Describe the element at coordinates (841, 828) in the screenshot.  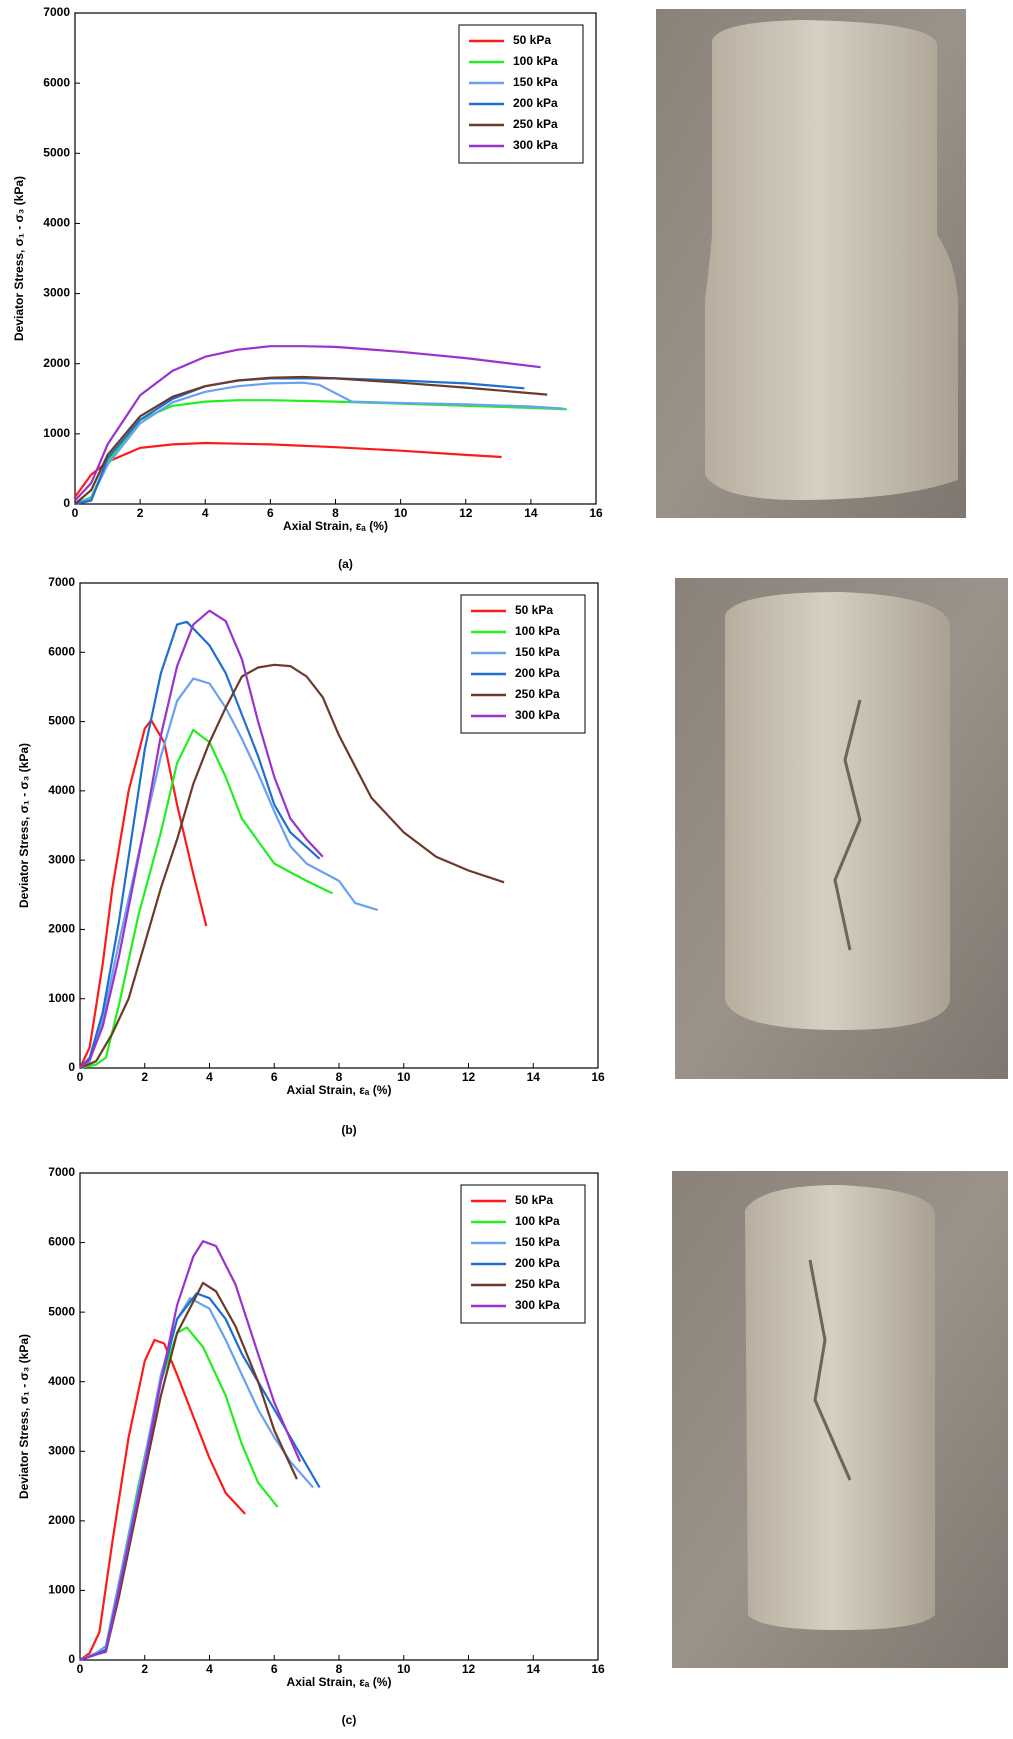
I see `photo-b` at that location.